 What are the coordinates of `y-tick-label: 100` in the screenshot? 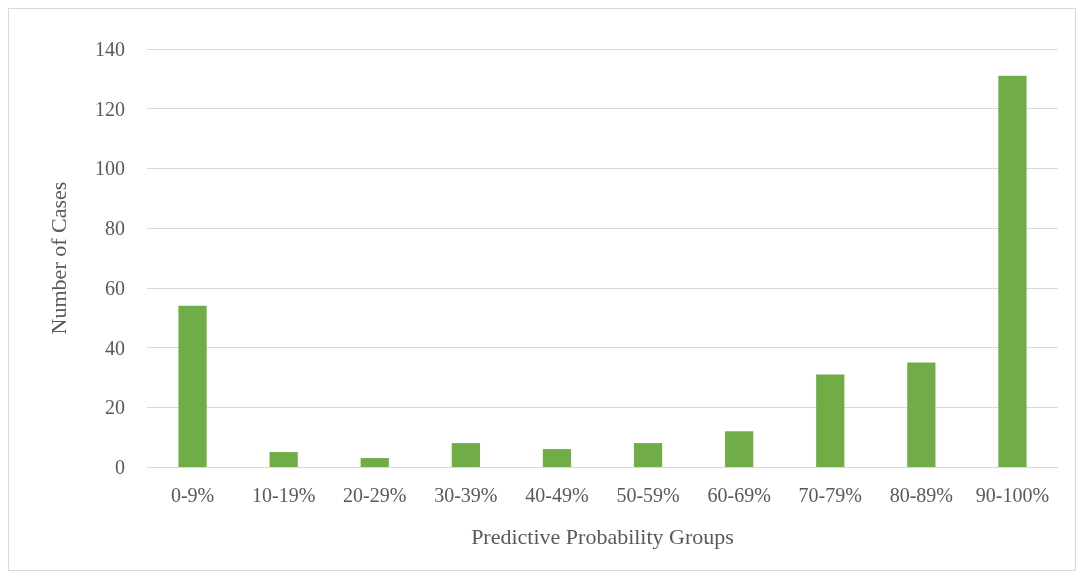 It's located at (110, 168).